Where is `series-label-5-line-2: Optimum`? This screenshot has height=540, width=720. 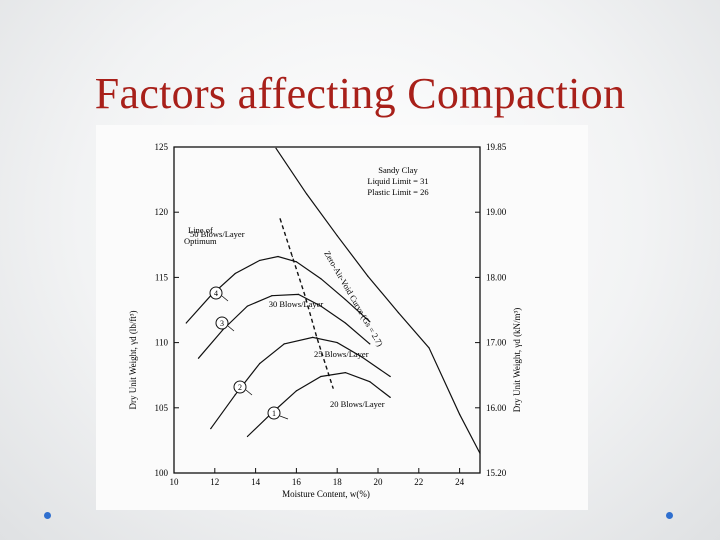 series-label-5-line-2: Optimum is located at coordinates (200, 241).